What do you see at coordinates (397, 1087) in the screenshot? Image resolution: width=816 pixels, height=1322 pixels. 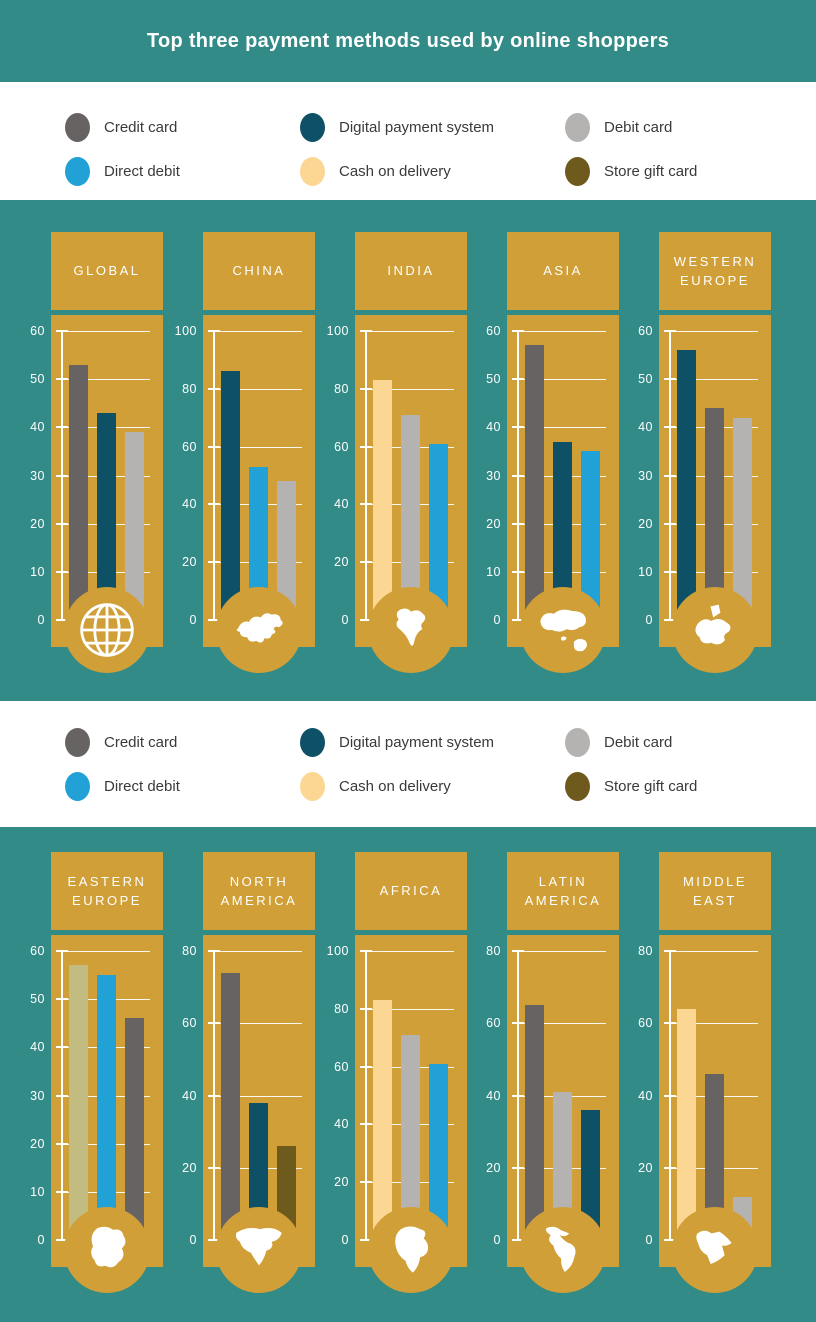 I see `chart-panel-africa: AFRICA 0 20 40 60 80 100` at bounding box center [397, 1087].